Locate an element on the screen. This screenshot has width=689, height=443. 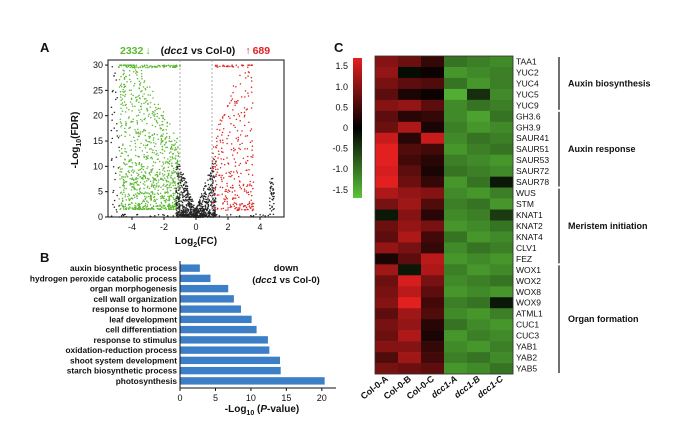
heatmap-row-label: KNAT2 is located at coordinates (529, 226).